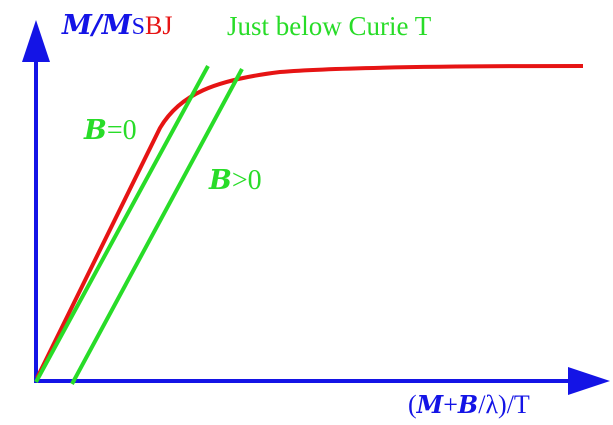  Describe the element at coordinates (589, 381) in the screenshot. I see `x-axis-arrowhead` at that location.